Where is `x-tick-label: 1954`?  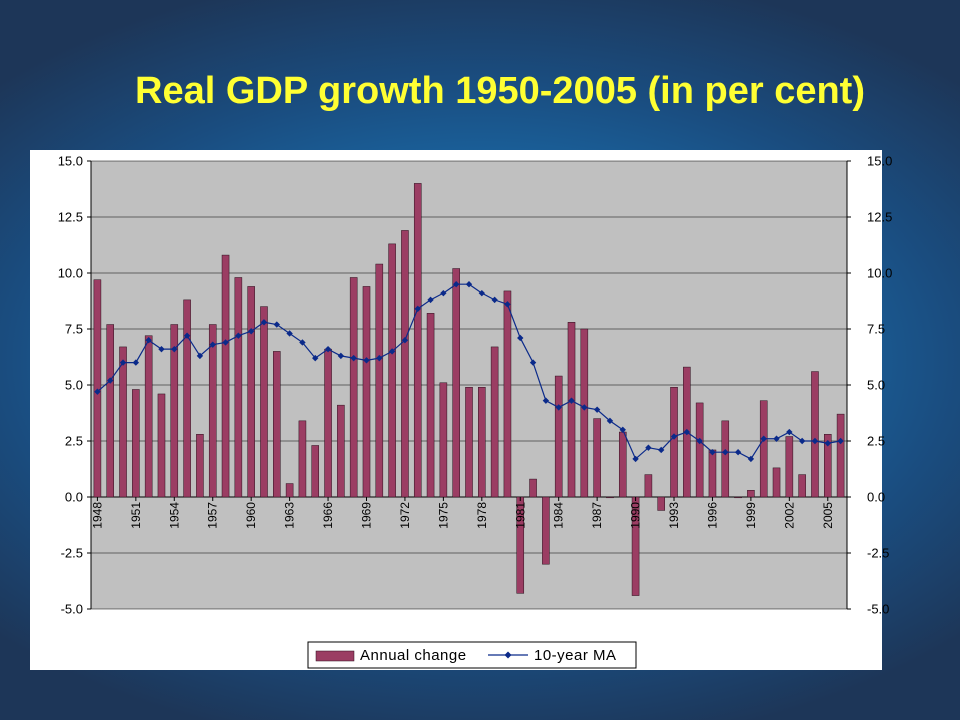 x-tick-label: 1954 is located at coordinates (174, 515).